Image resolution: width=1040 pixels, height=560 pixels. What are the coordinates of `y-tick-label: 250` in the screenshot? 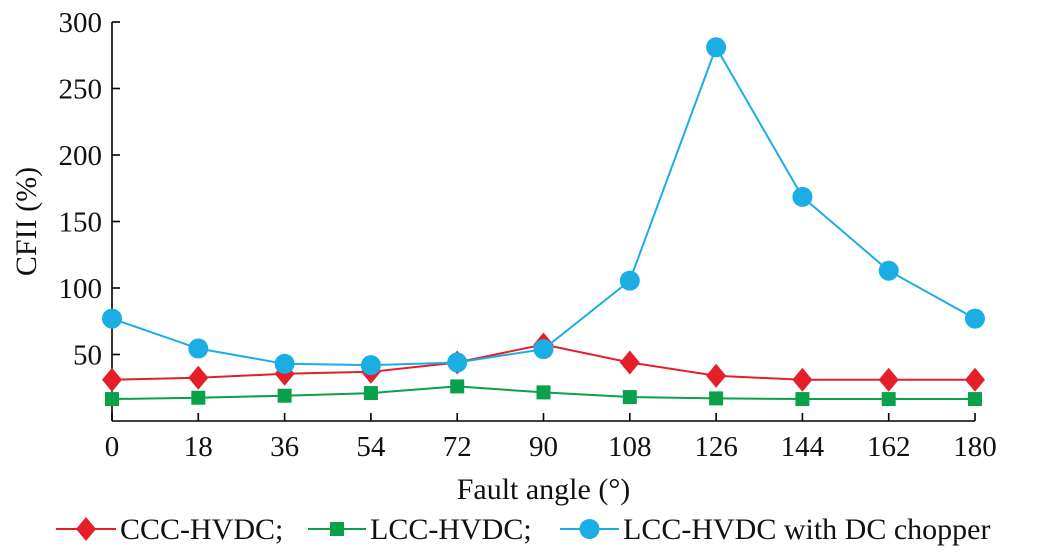 It's located at (81, 90).